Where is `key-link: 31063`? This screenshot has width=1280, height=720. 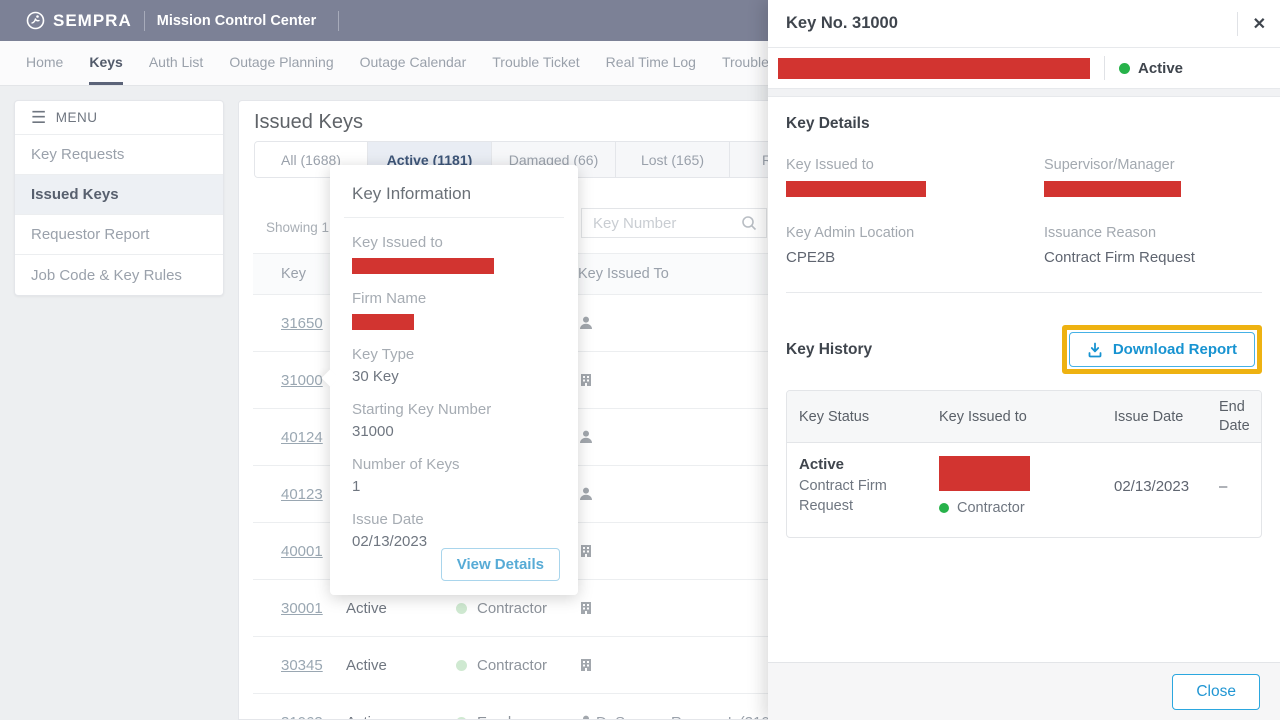 key-link: 31063 is located at coordinates (313, 717).